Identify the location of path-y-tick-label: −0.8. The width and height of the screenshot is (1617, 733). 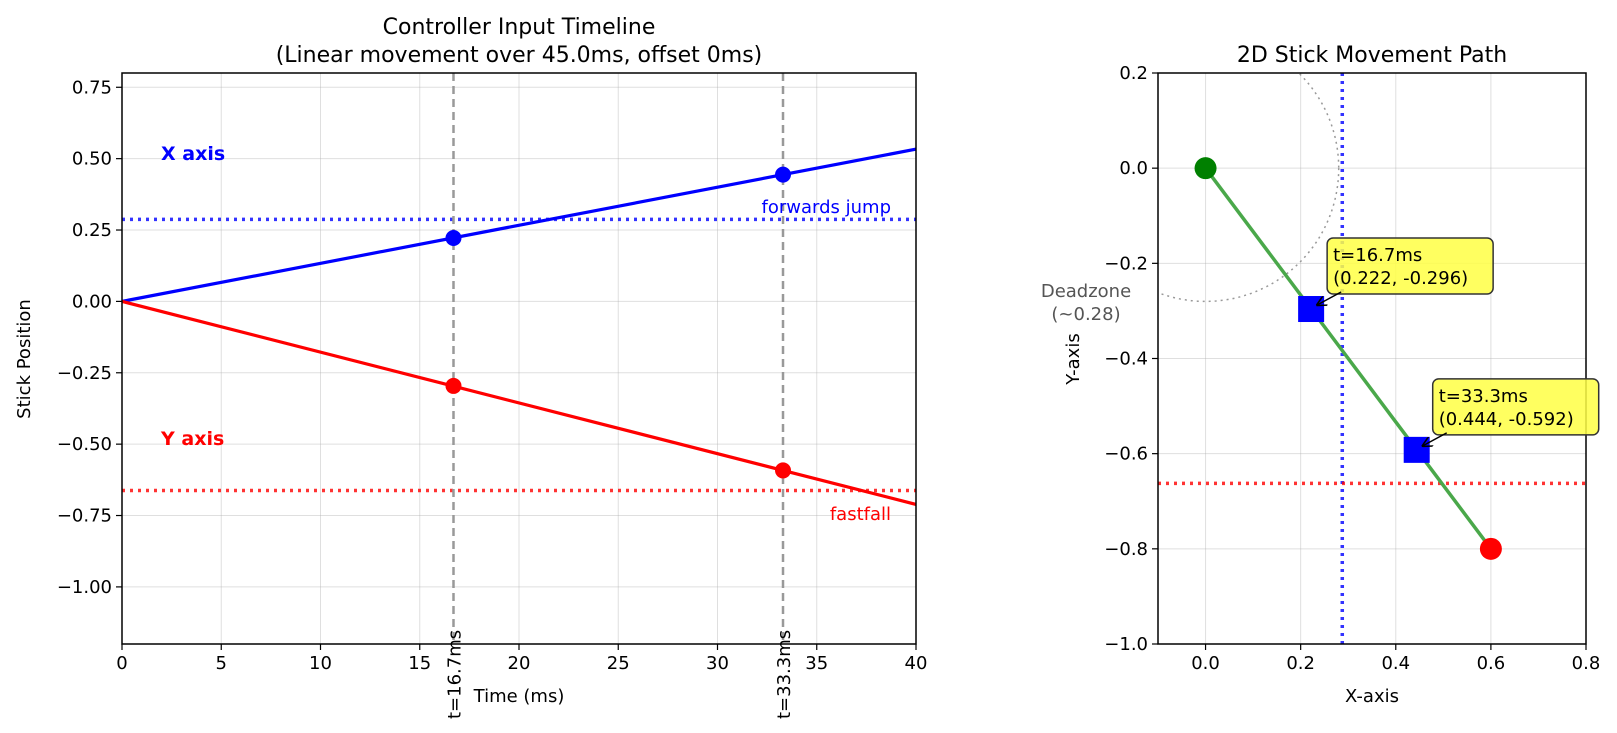
(1126, 549).